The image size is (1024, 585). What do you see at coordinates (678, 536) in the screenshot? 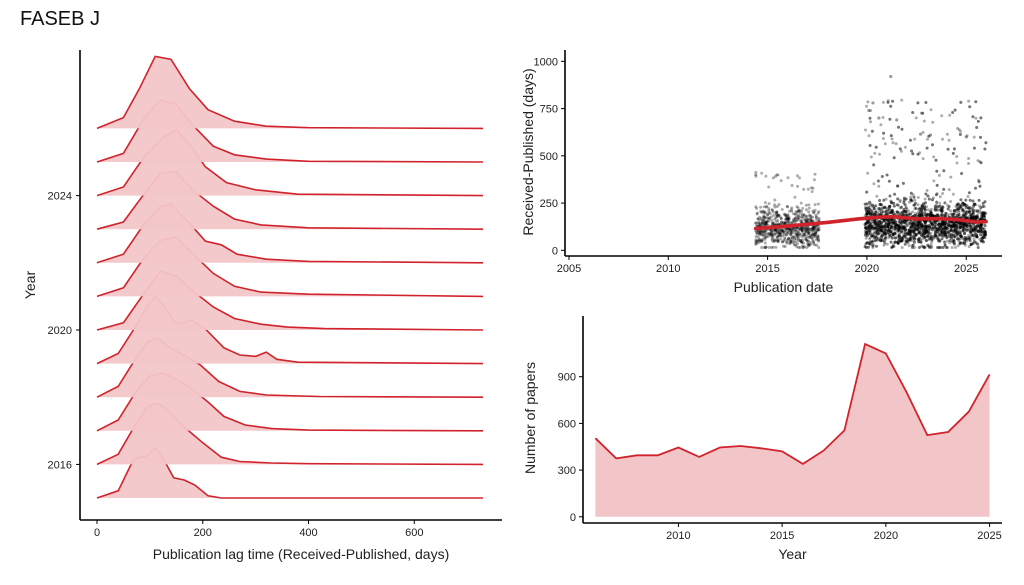
I see `papers-x-tick-label: 2010` at bounding box center [678, 536].